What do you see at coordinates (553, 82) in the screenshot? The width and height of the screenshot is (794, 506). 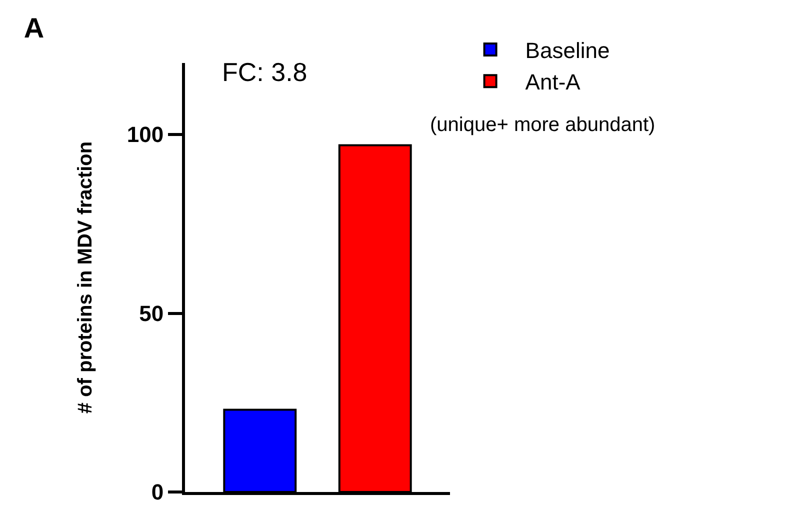 I see `legend-label: Ant-A` at bounding box center [553, 82].